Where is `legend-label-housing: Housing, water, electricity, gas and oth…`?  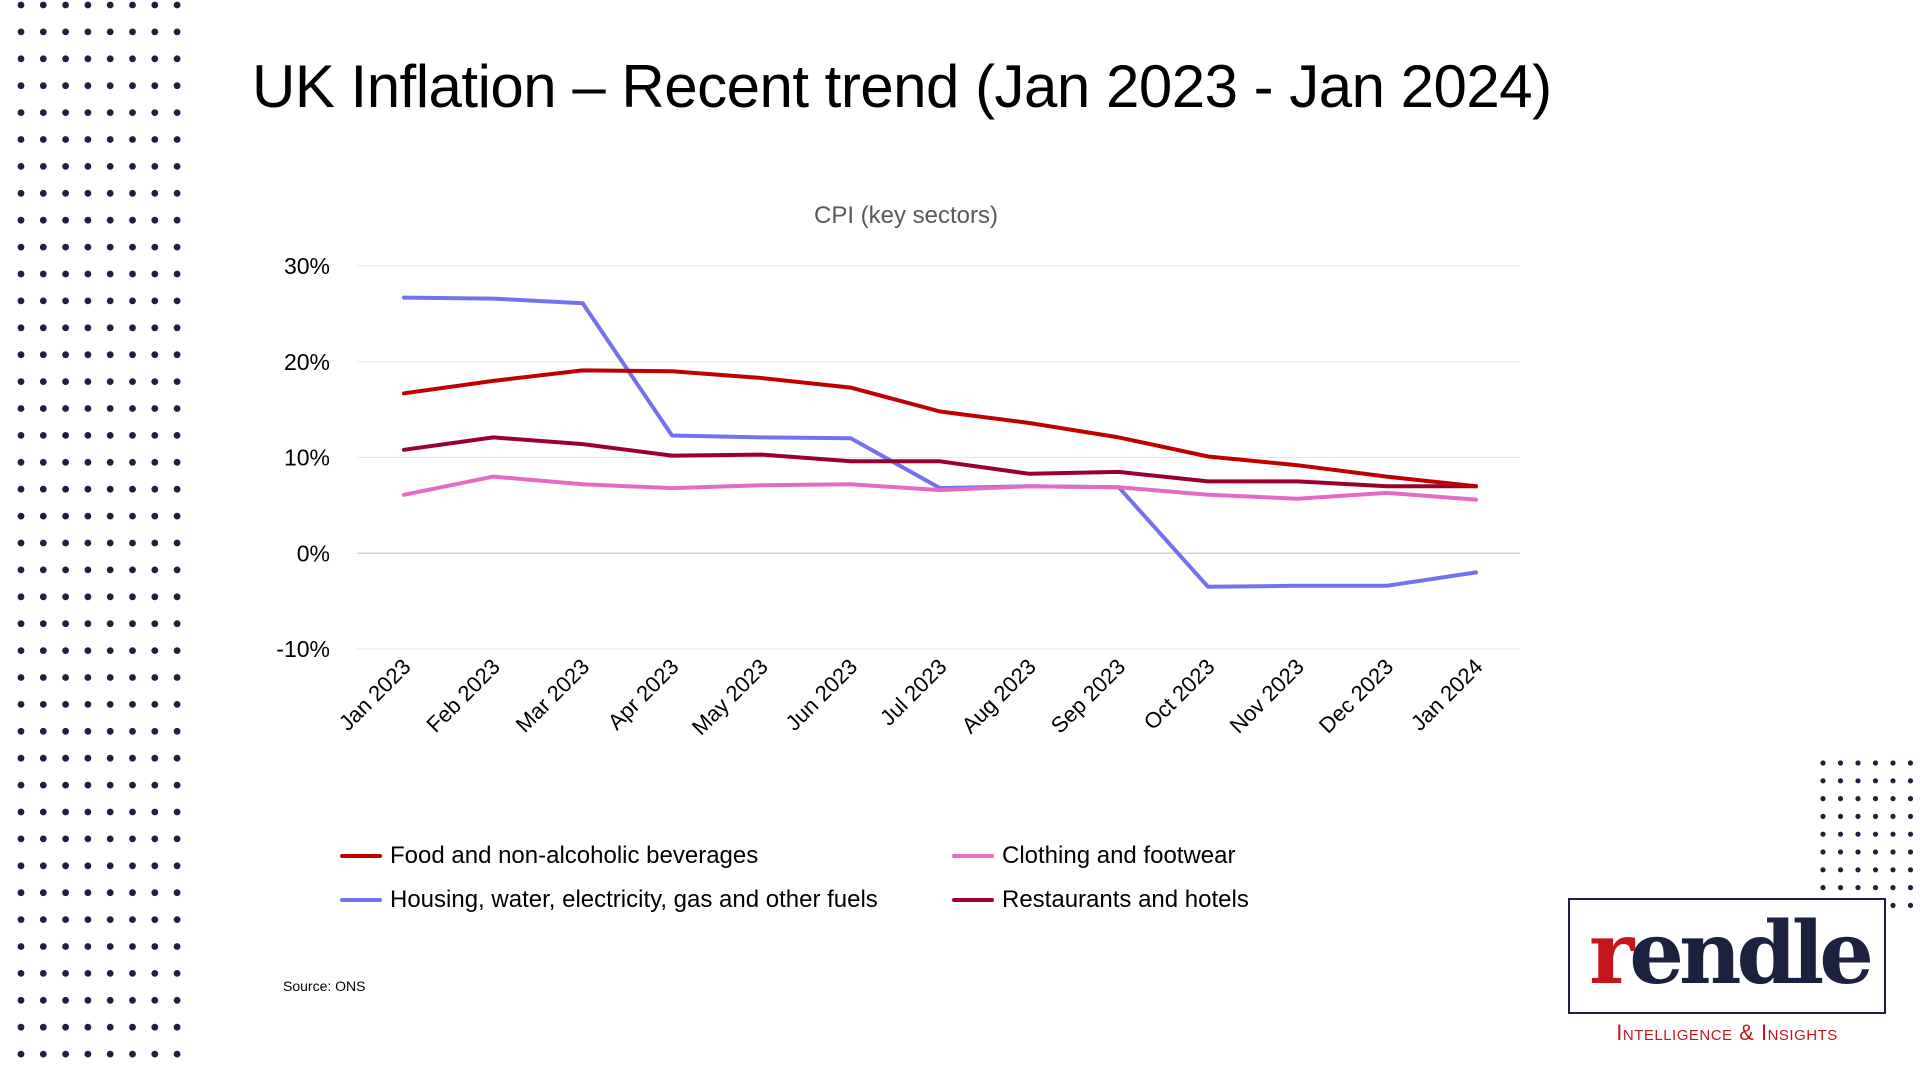
legend-label-housing: Housing, water, electricity, gas and oth… is located at coordinates (634, 899).